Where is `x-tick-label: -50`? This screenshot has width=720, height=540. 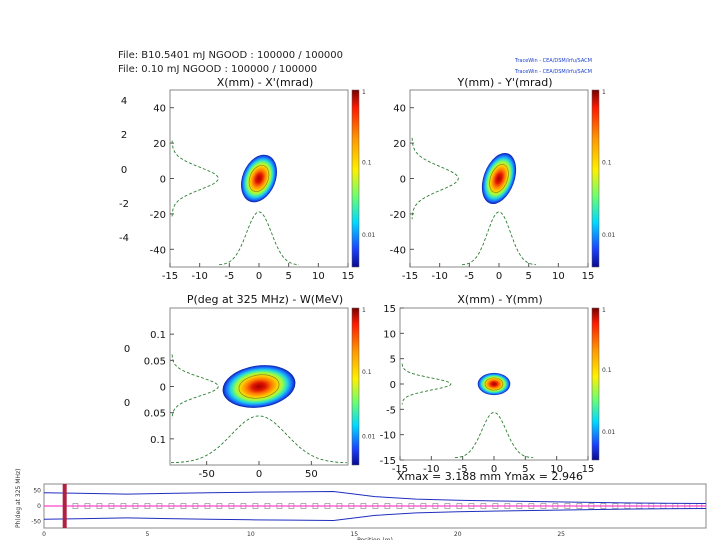 x-tick-label: -50 is located at coordinates (206, 474).